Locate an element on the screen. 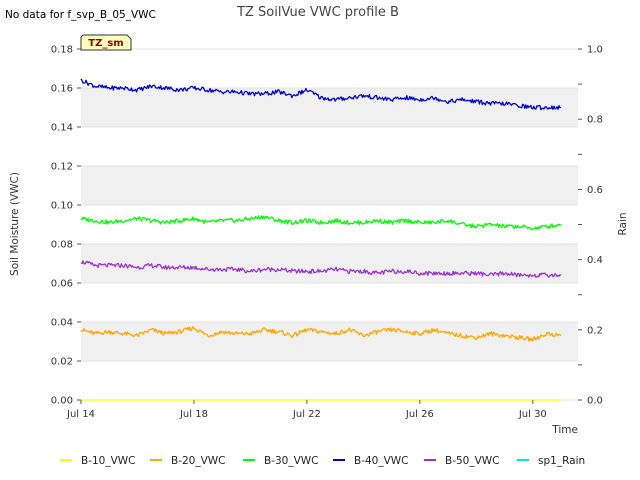  y-tick-label: 0.12 is located at coordinates (62, 167).